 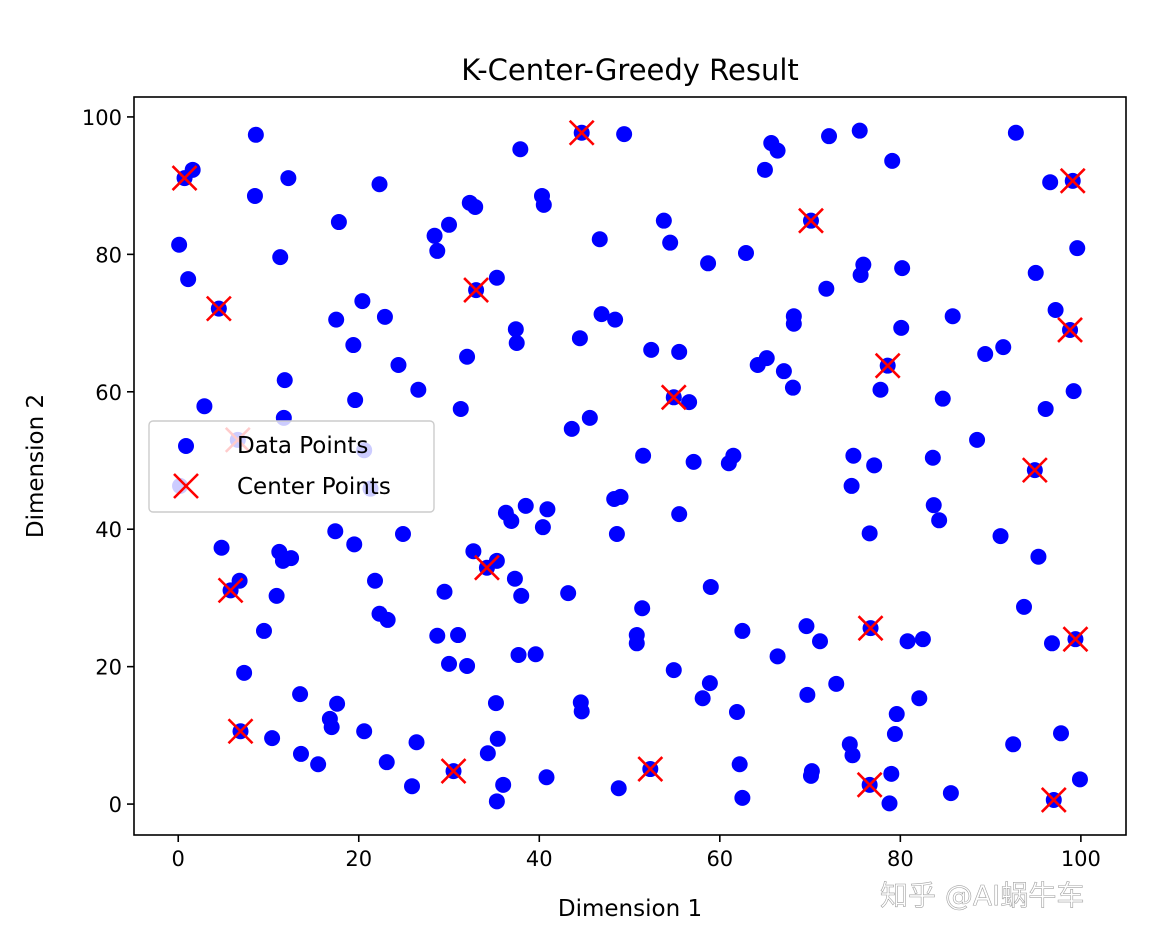 What do you see at coordinates (539, 859) in the screenshot?
I see `x-tick-label: 40` at bounding box center [539, 859].